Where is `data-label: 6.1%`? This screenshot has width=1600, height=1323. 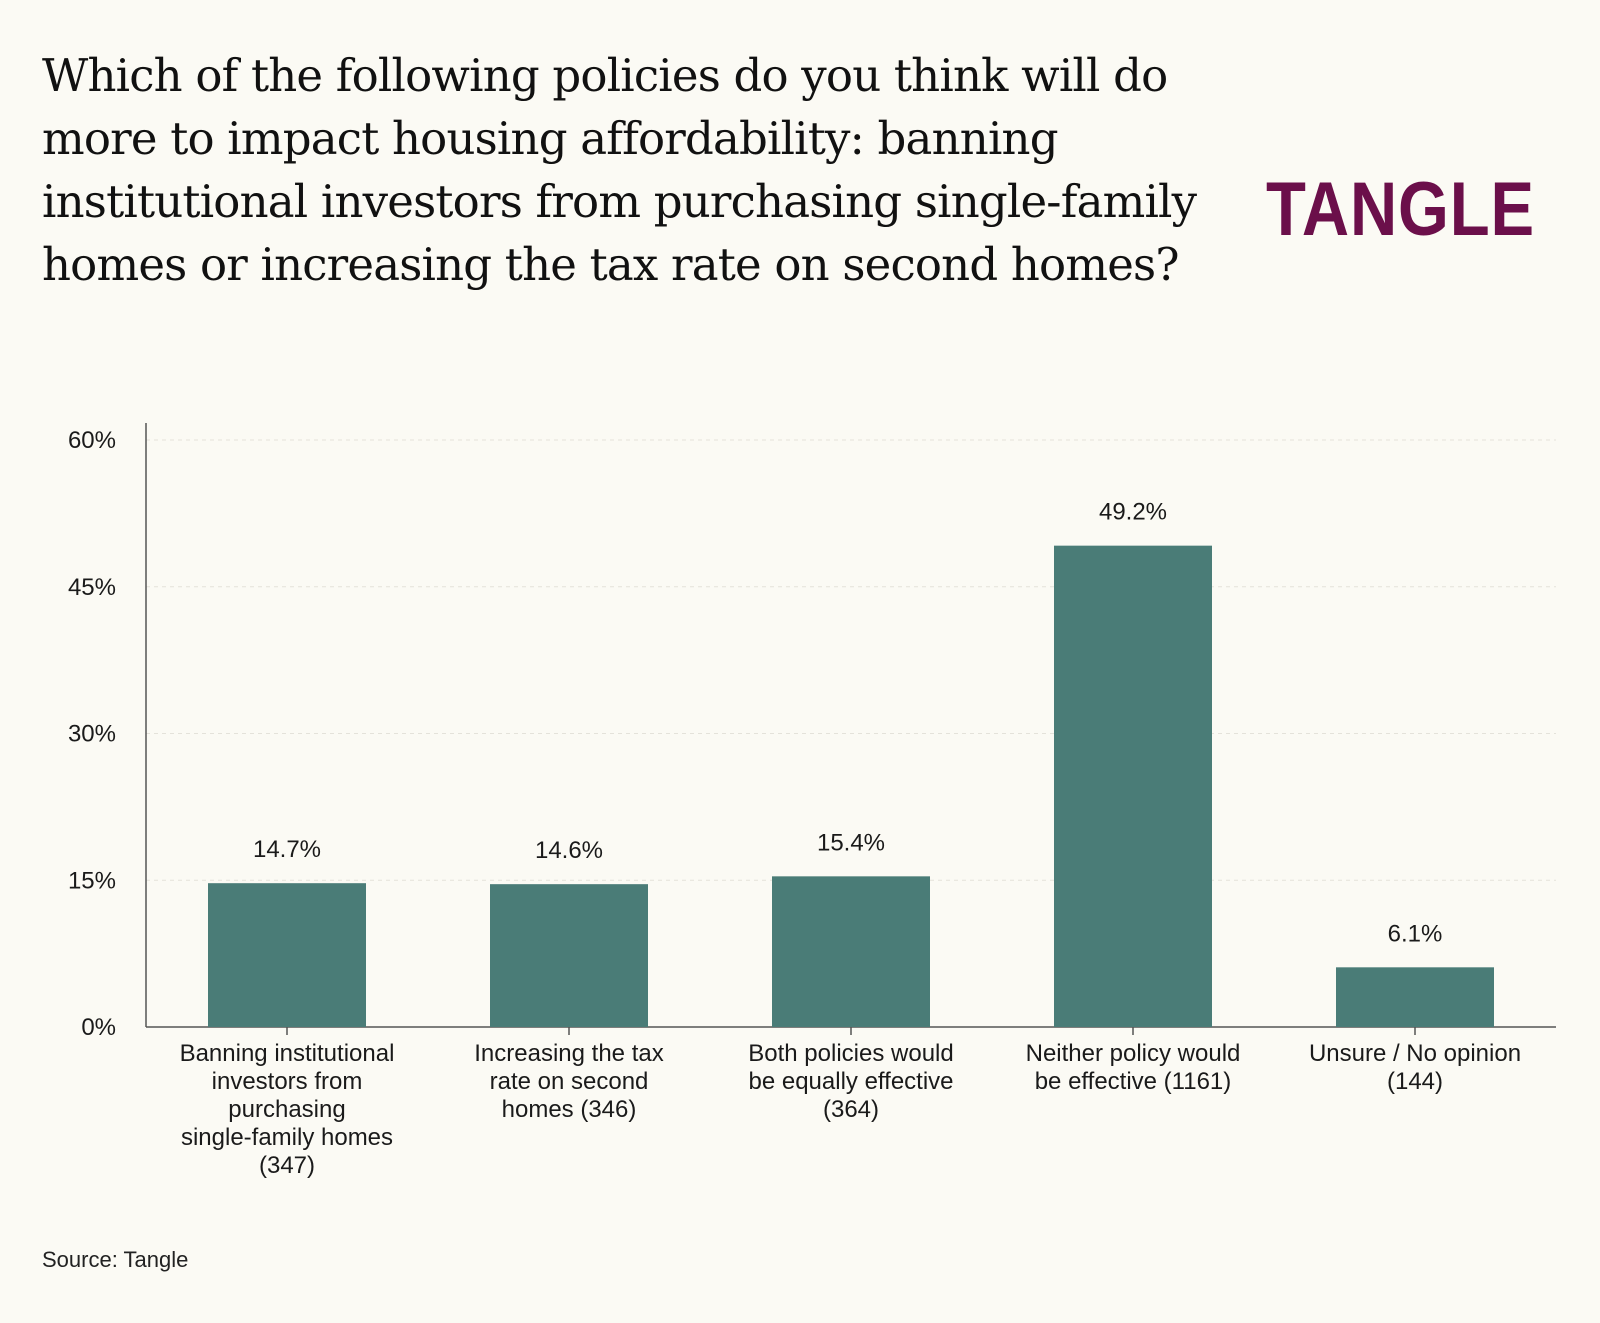 data-label: 6.1% is located at coordinates (1415, 933).